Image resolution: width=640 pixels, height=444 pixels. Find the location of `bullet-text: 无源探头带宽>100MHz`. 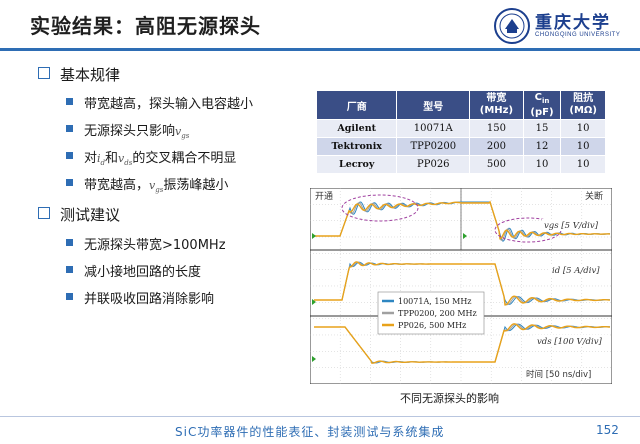

bullet-text: 无源探头带宽>100MHz is located at coordinates (155, 245).